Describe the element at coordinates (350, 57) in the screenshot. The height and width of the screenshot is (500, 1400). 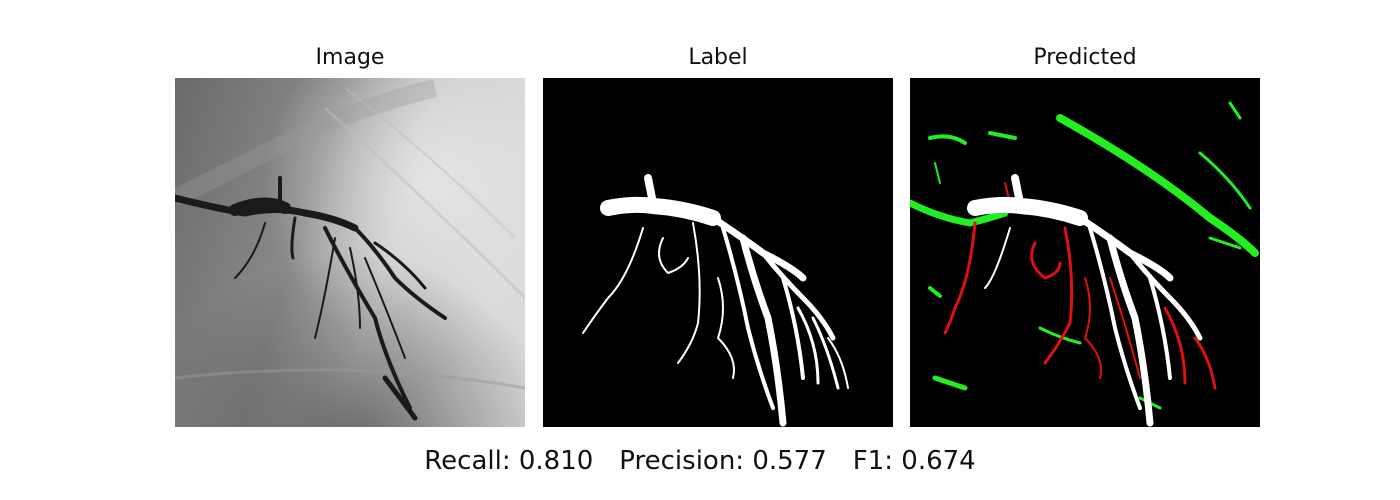
I see `image-panel-title: Image` at that location.